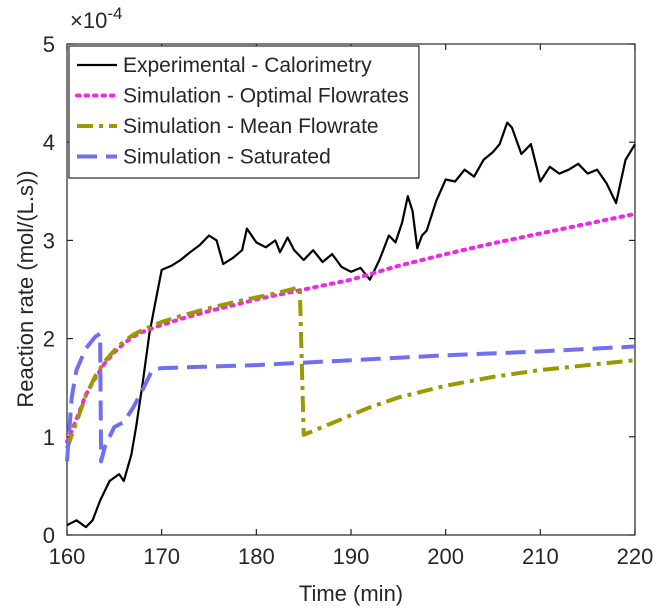 This screenshot has height=608, width=656. Describe the element at coordinates (49, 535) in the screenshot. I see `y-tick-label: 0` at that location.